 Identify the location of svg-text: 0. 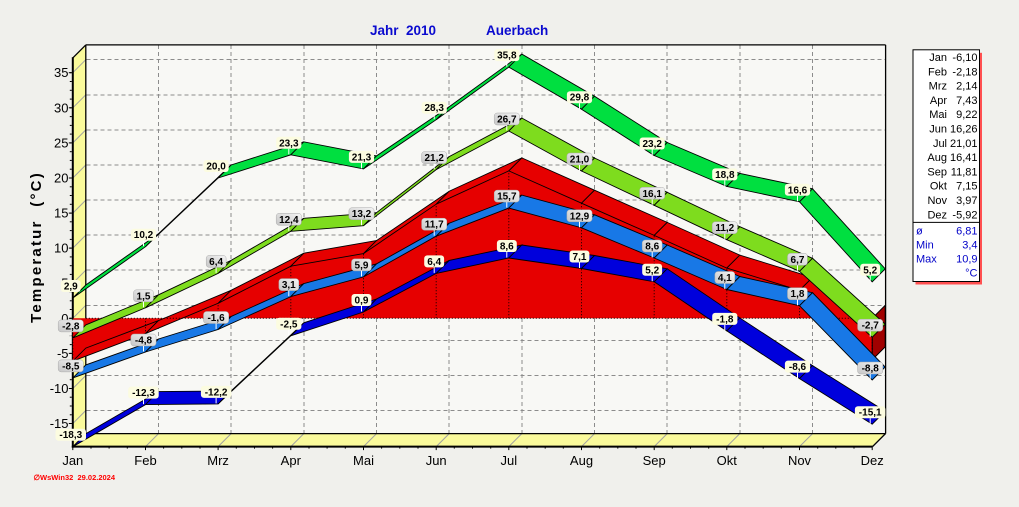
(64, 318).